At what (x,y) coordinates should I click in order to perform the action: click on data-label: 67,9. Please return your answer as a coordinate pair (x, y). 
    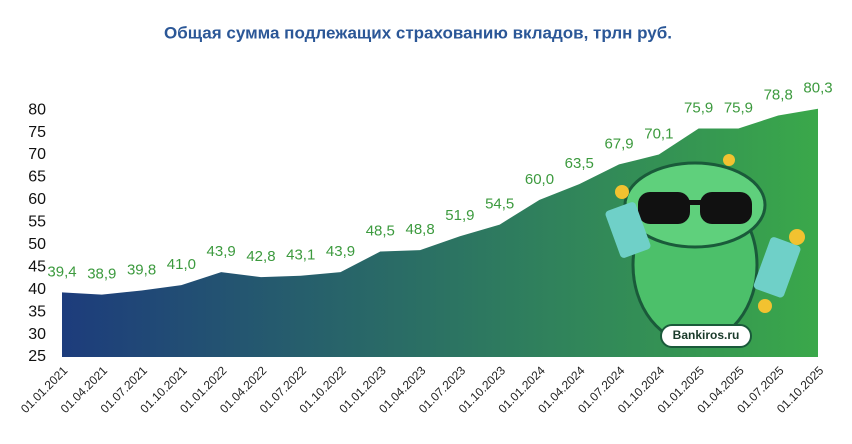
    Looking at the image, I should click on (618, 143).